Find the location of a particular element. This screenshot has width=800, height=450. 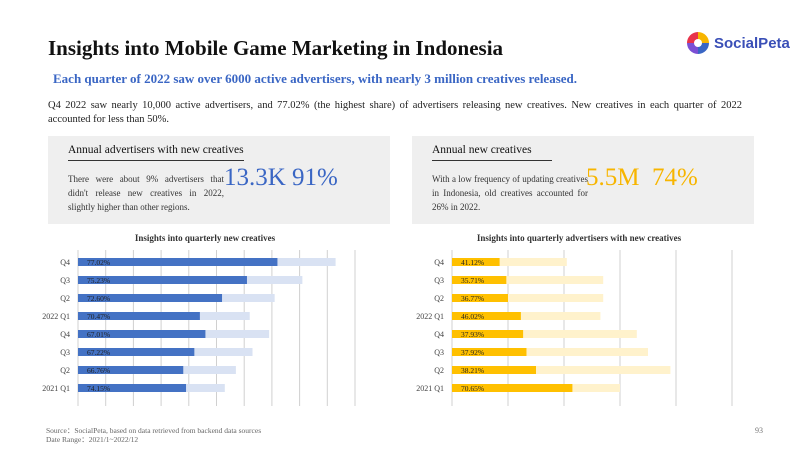

brand-logo: SocialPeta is located at coordinates (741, 43).